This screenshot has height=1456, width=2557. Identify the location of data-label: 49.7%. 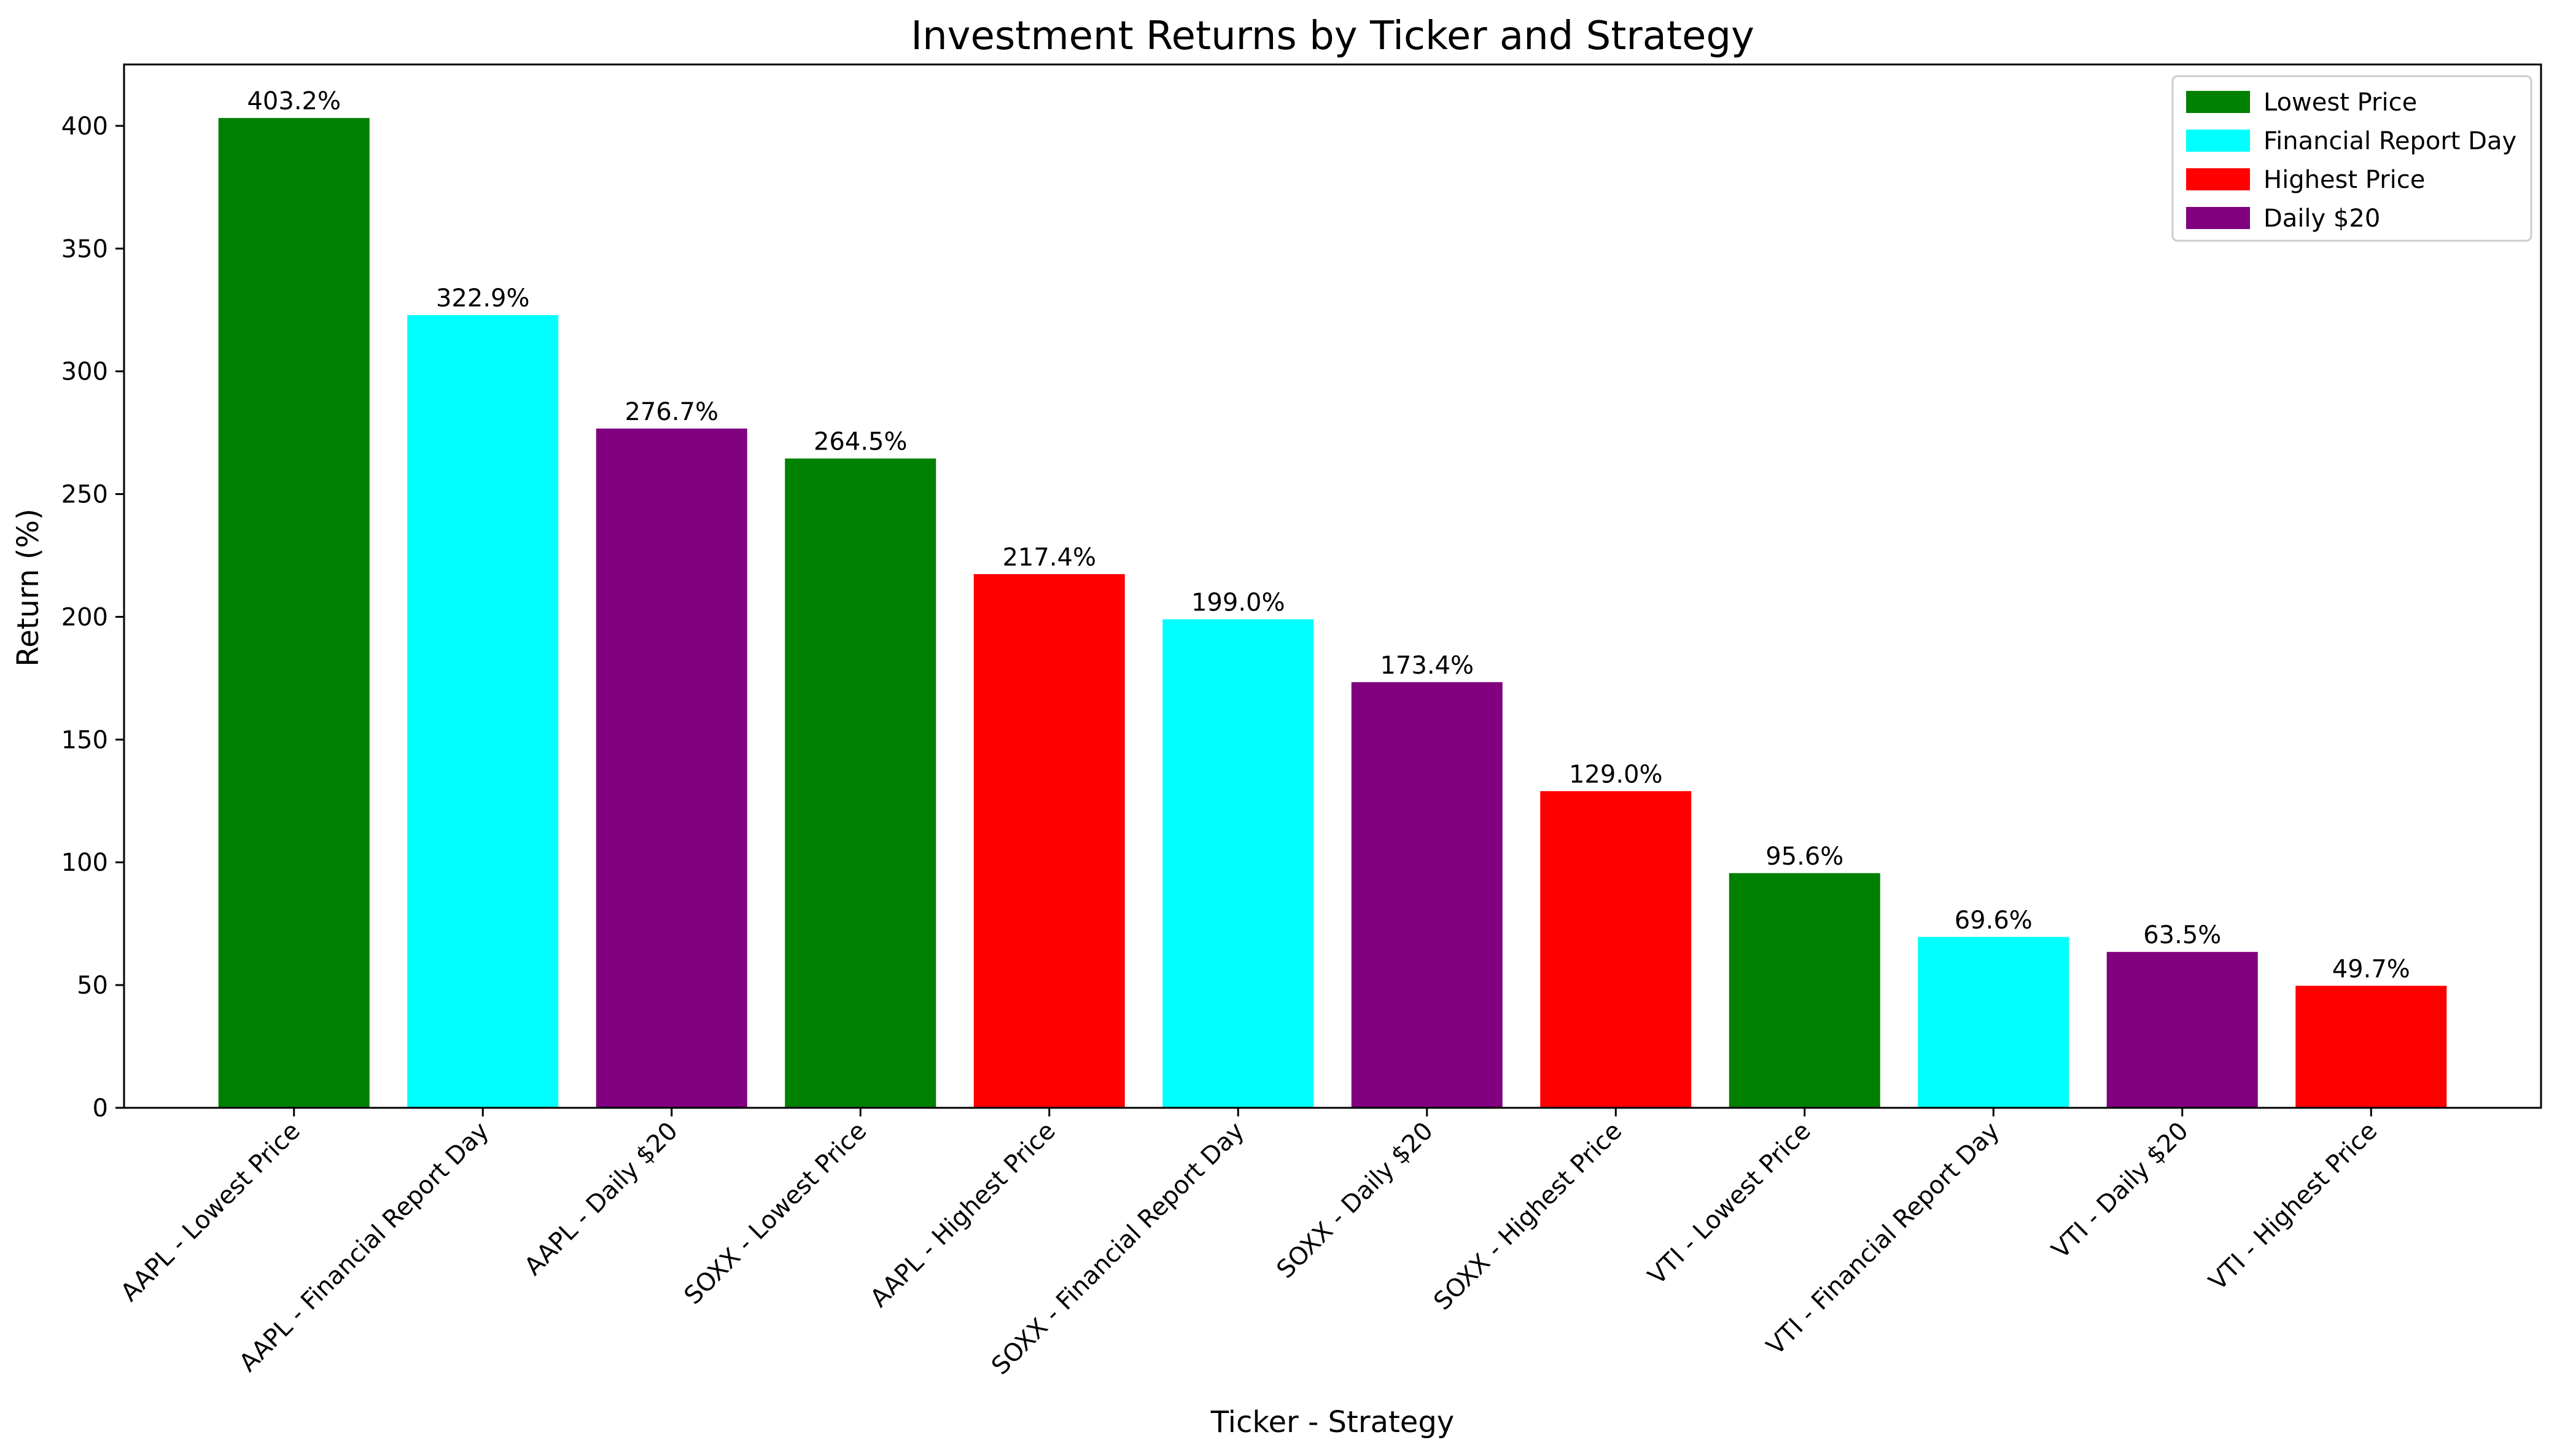
(2371, 969).